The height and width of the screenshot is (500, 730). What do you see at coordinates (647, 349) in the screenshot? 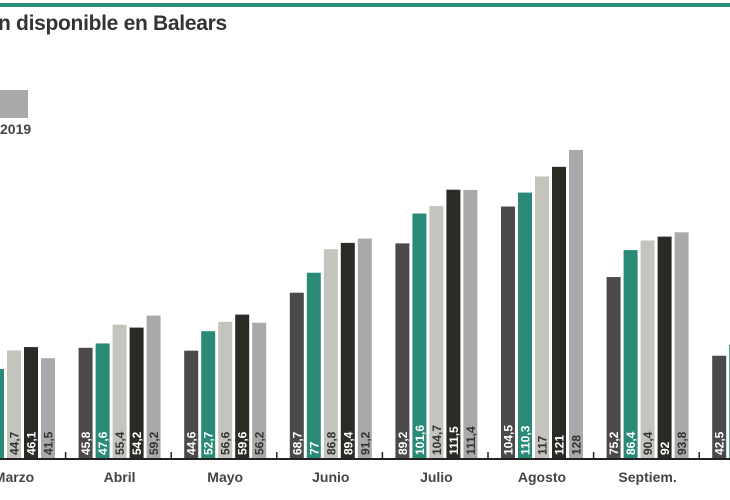
I see `bar-Septiem.-serie-3` at bounding box center [647, 349].